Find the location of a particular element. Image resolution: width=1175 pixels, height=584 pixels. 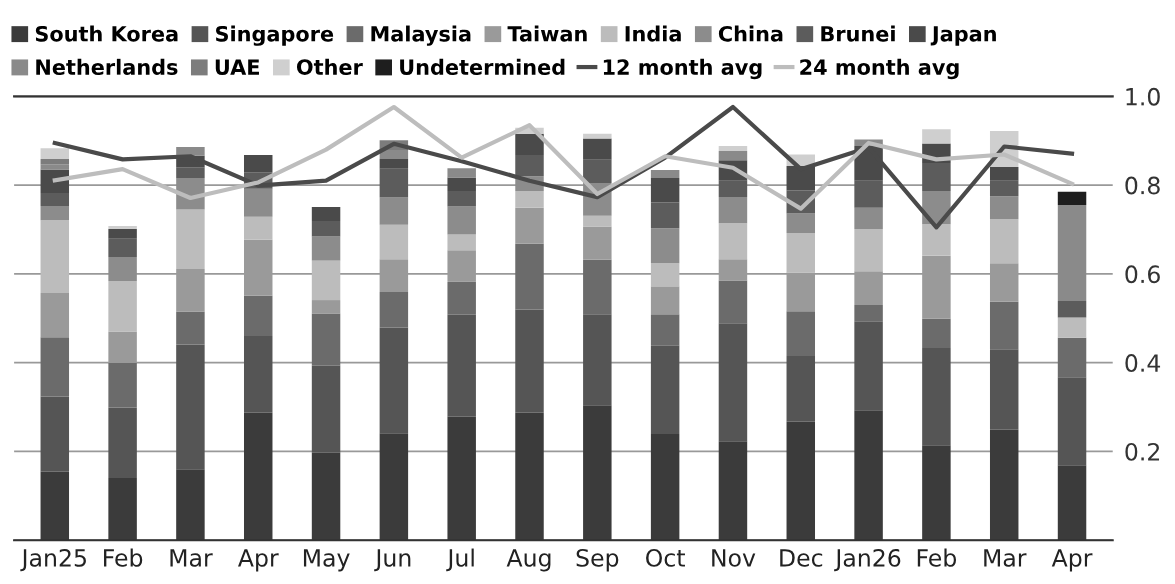

x-tick-label: Jan26 is located at coordinates (867, 560).